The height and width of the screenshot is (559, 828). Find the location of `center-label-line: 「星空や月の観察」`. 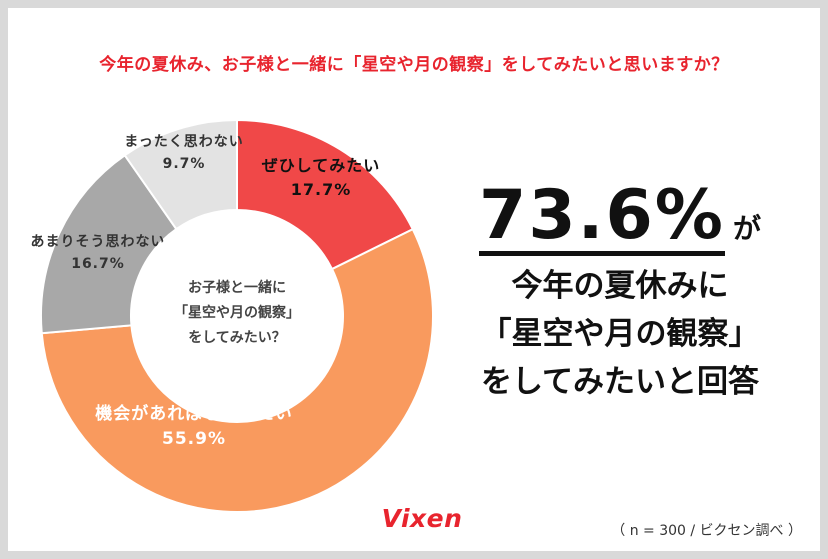

center-label-line: 「星空や月の観察」 is located at coordinates (237, 312).